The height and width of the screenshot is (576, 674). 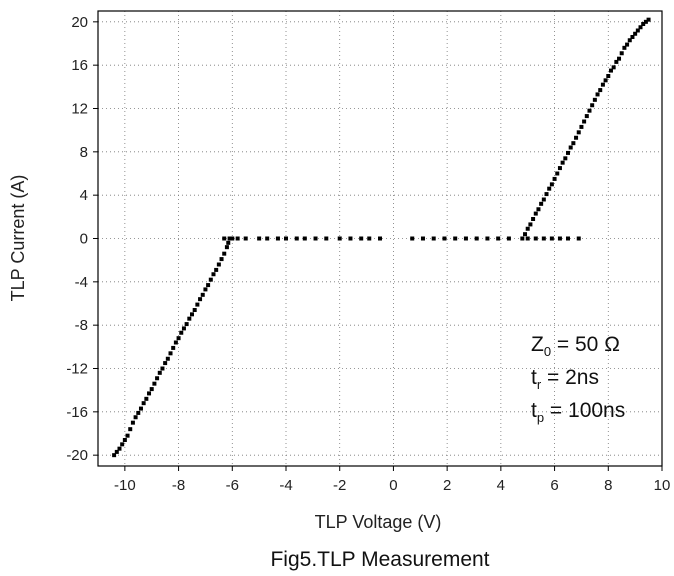 What do you see at coordinates (379, 559) in the screenshot?
I see `figure-caption: Fig5.TLP Measurement` at bounding box center [379, 559].